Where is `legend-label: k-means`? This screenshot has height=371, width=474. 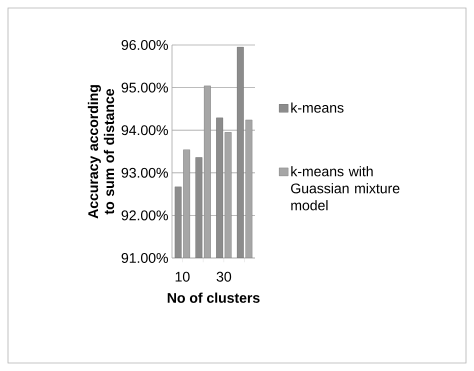
legend-label: k-means is located at coordinates (317, 107).